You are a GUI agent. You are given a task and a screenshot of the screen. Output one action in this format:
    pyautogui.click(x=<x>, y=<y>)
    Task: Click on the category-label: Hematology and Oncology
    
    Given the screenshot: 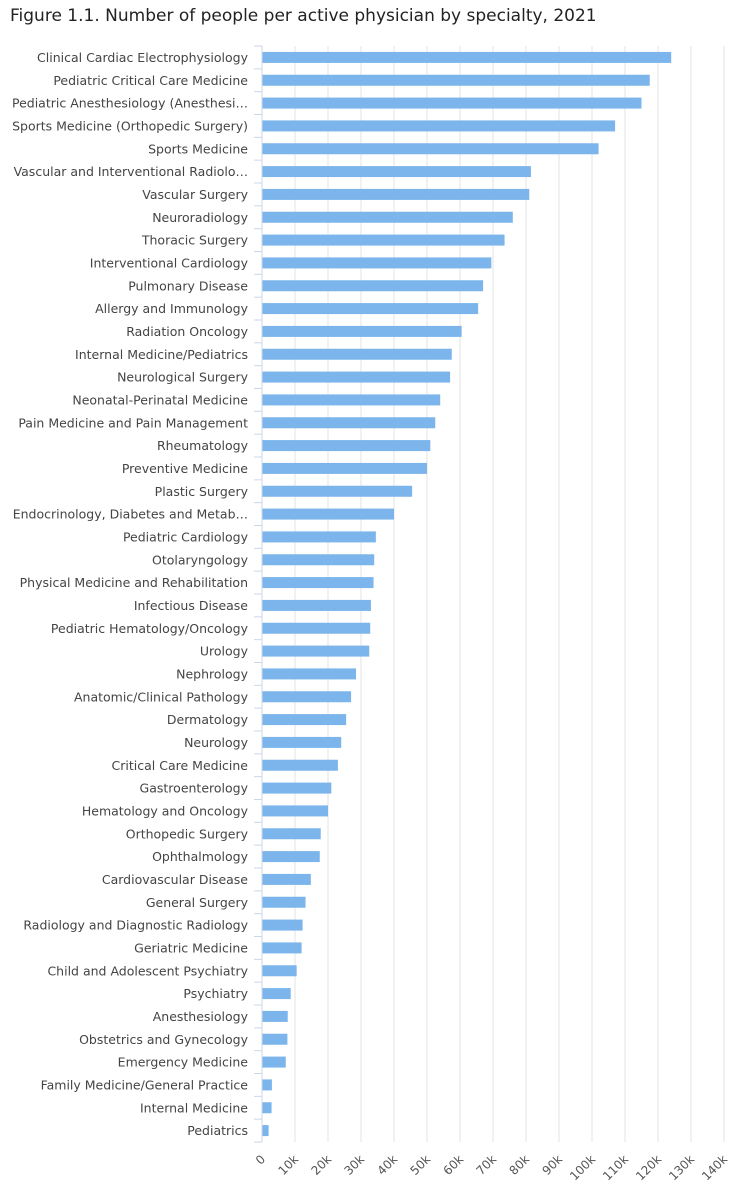 What is the action you would take?
    pyautogui.click(x=165, y=810)
    